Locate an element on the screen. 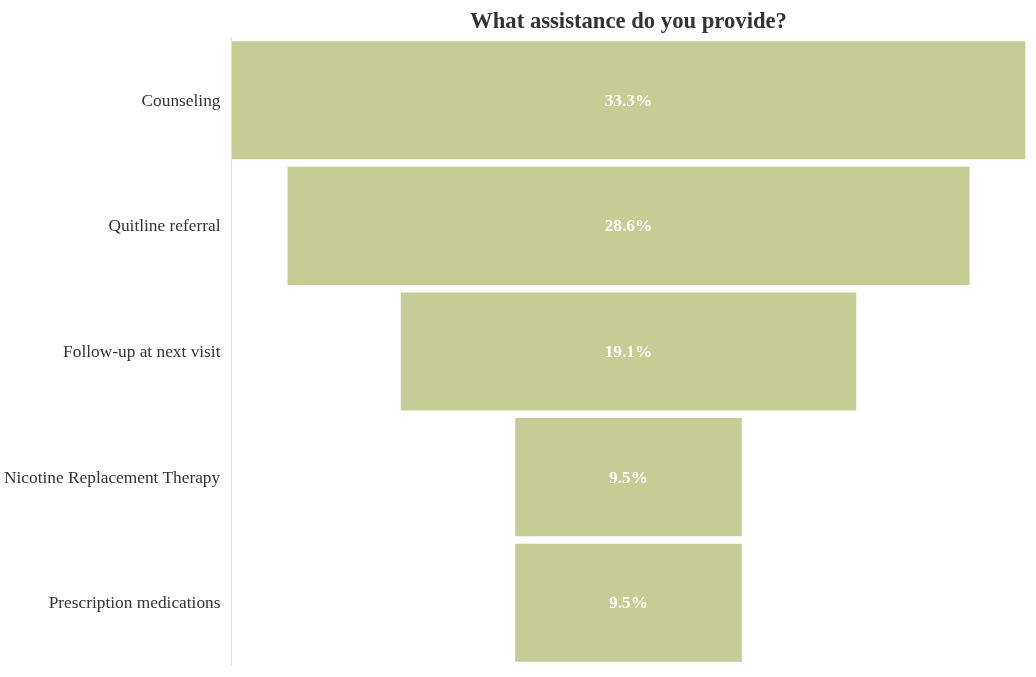 Image resolution: width=1036 pixels, height=677 pixels. category-label: Quitline referral is located at coordinates (164, 226).